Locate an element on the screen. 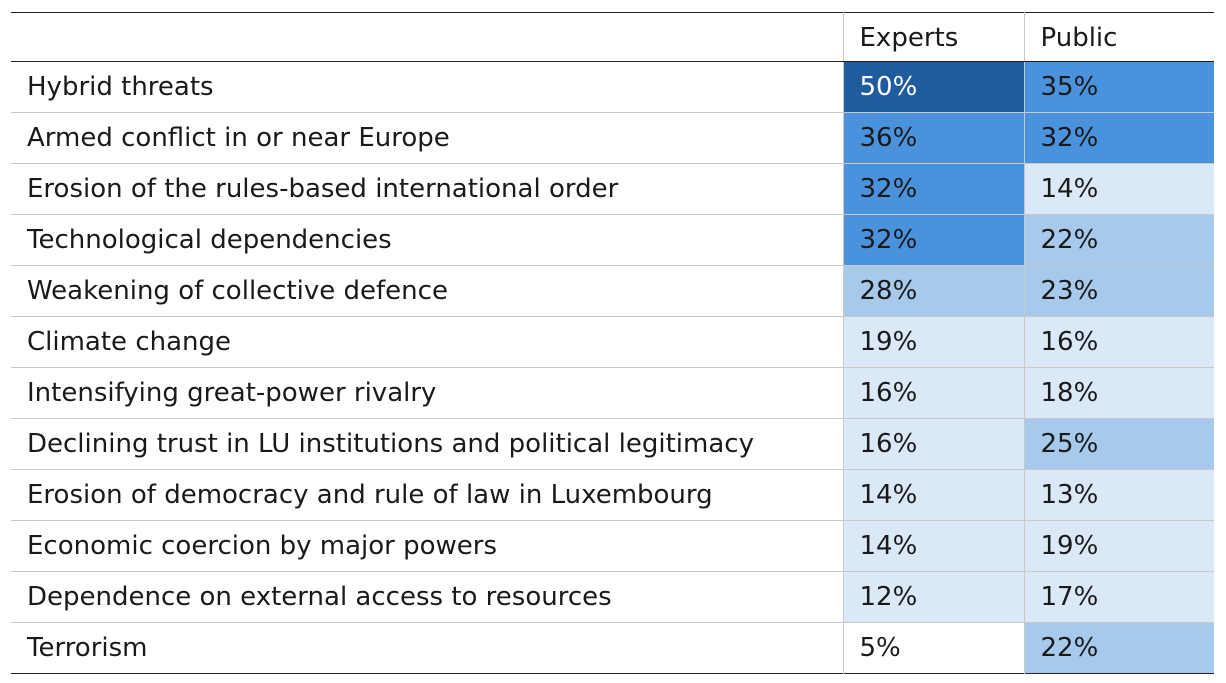 The height and width of the screenshot is (683, 1226). column-header-public: Public is located at coordinates (1118, 37).